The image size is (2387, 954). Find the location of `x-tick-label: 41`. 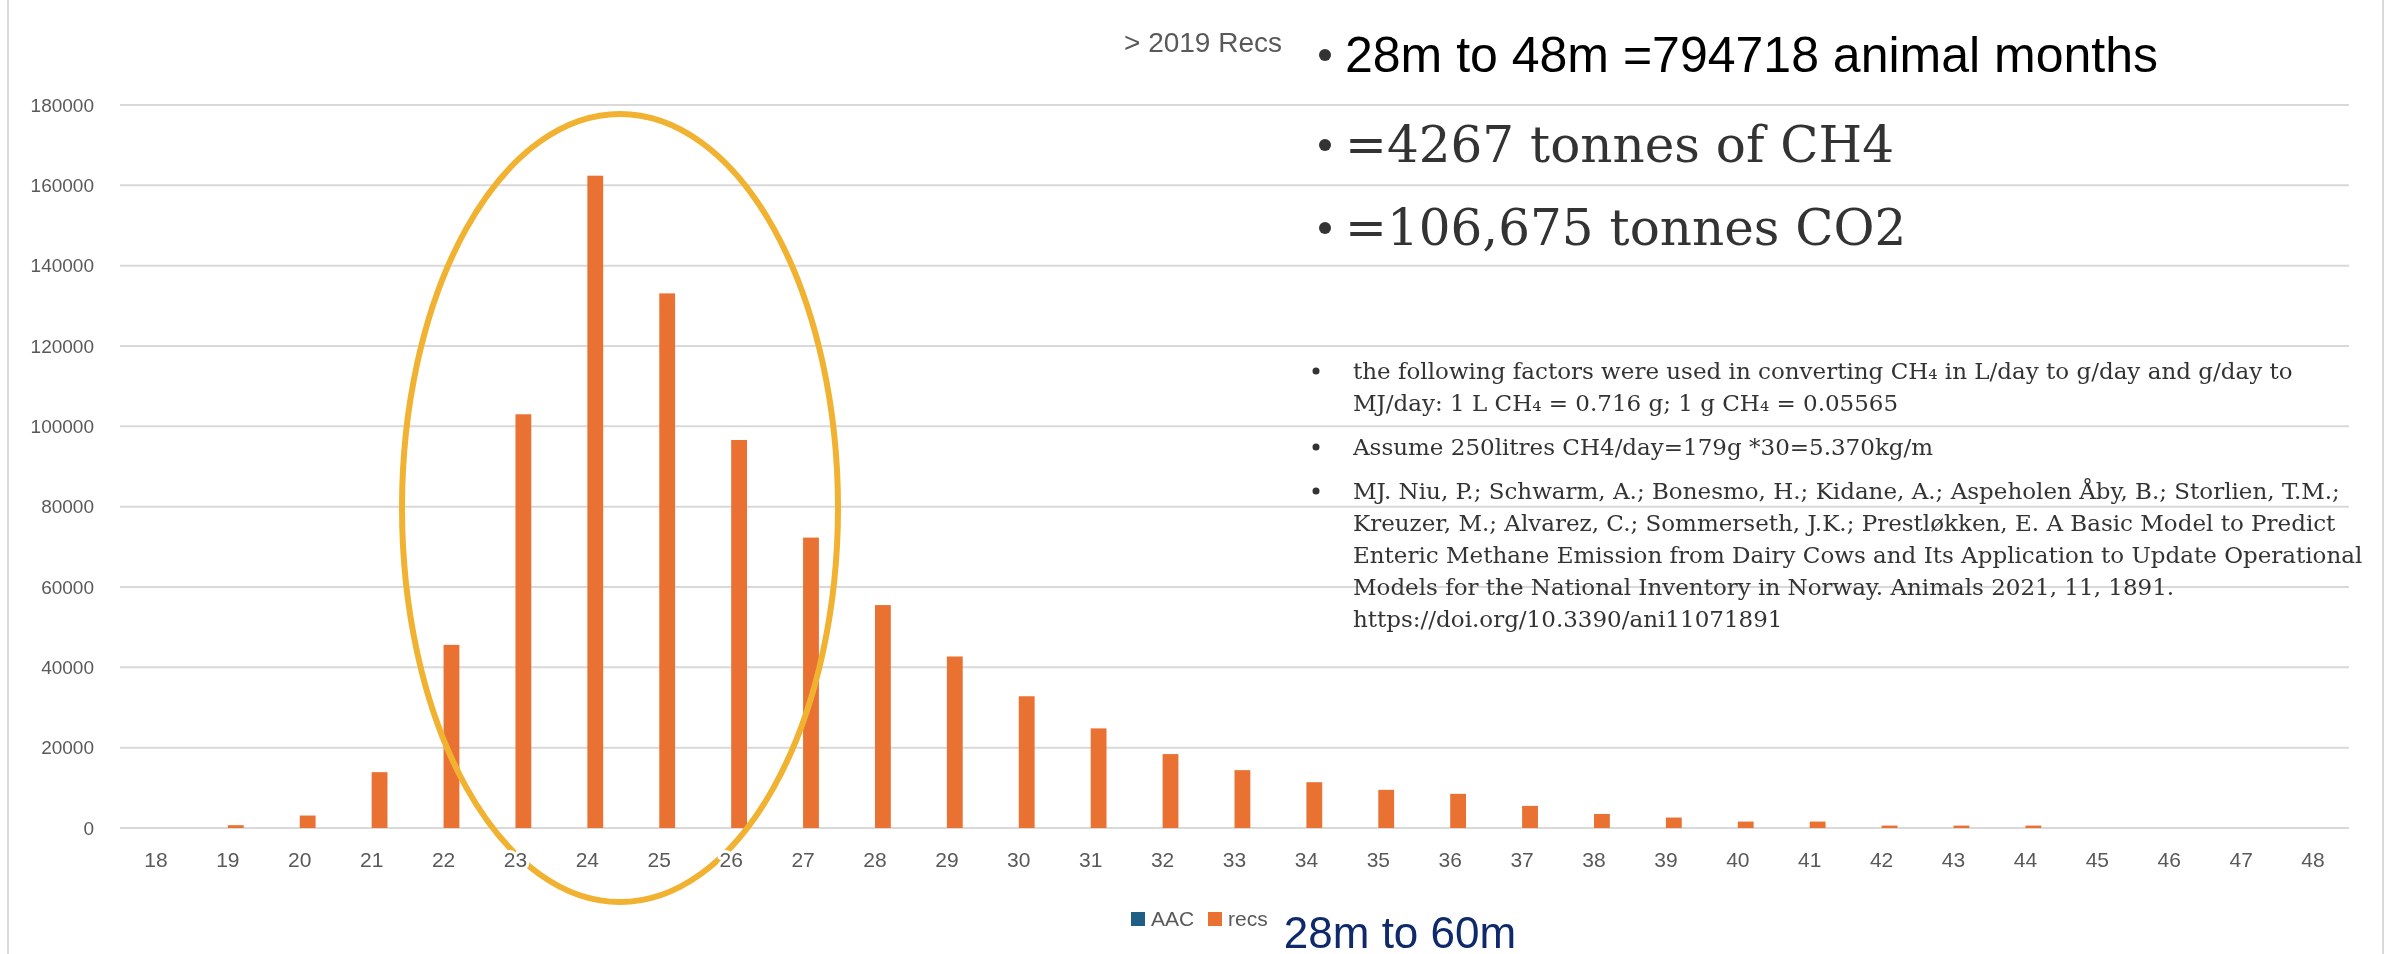

x-tick-label: 41 is located at coordinates (1810, 860).